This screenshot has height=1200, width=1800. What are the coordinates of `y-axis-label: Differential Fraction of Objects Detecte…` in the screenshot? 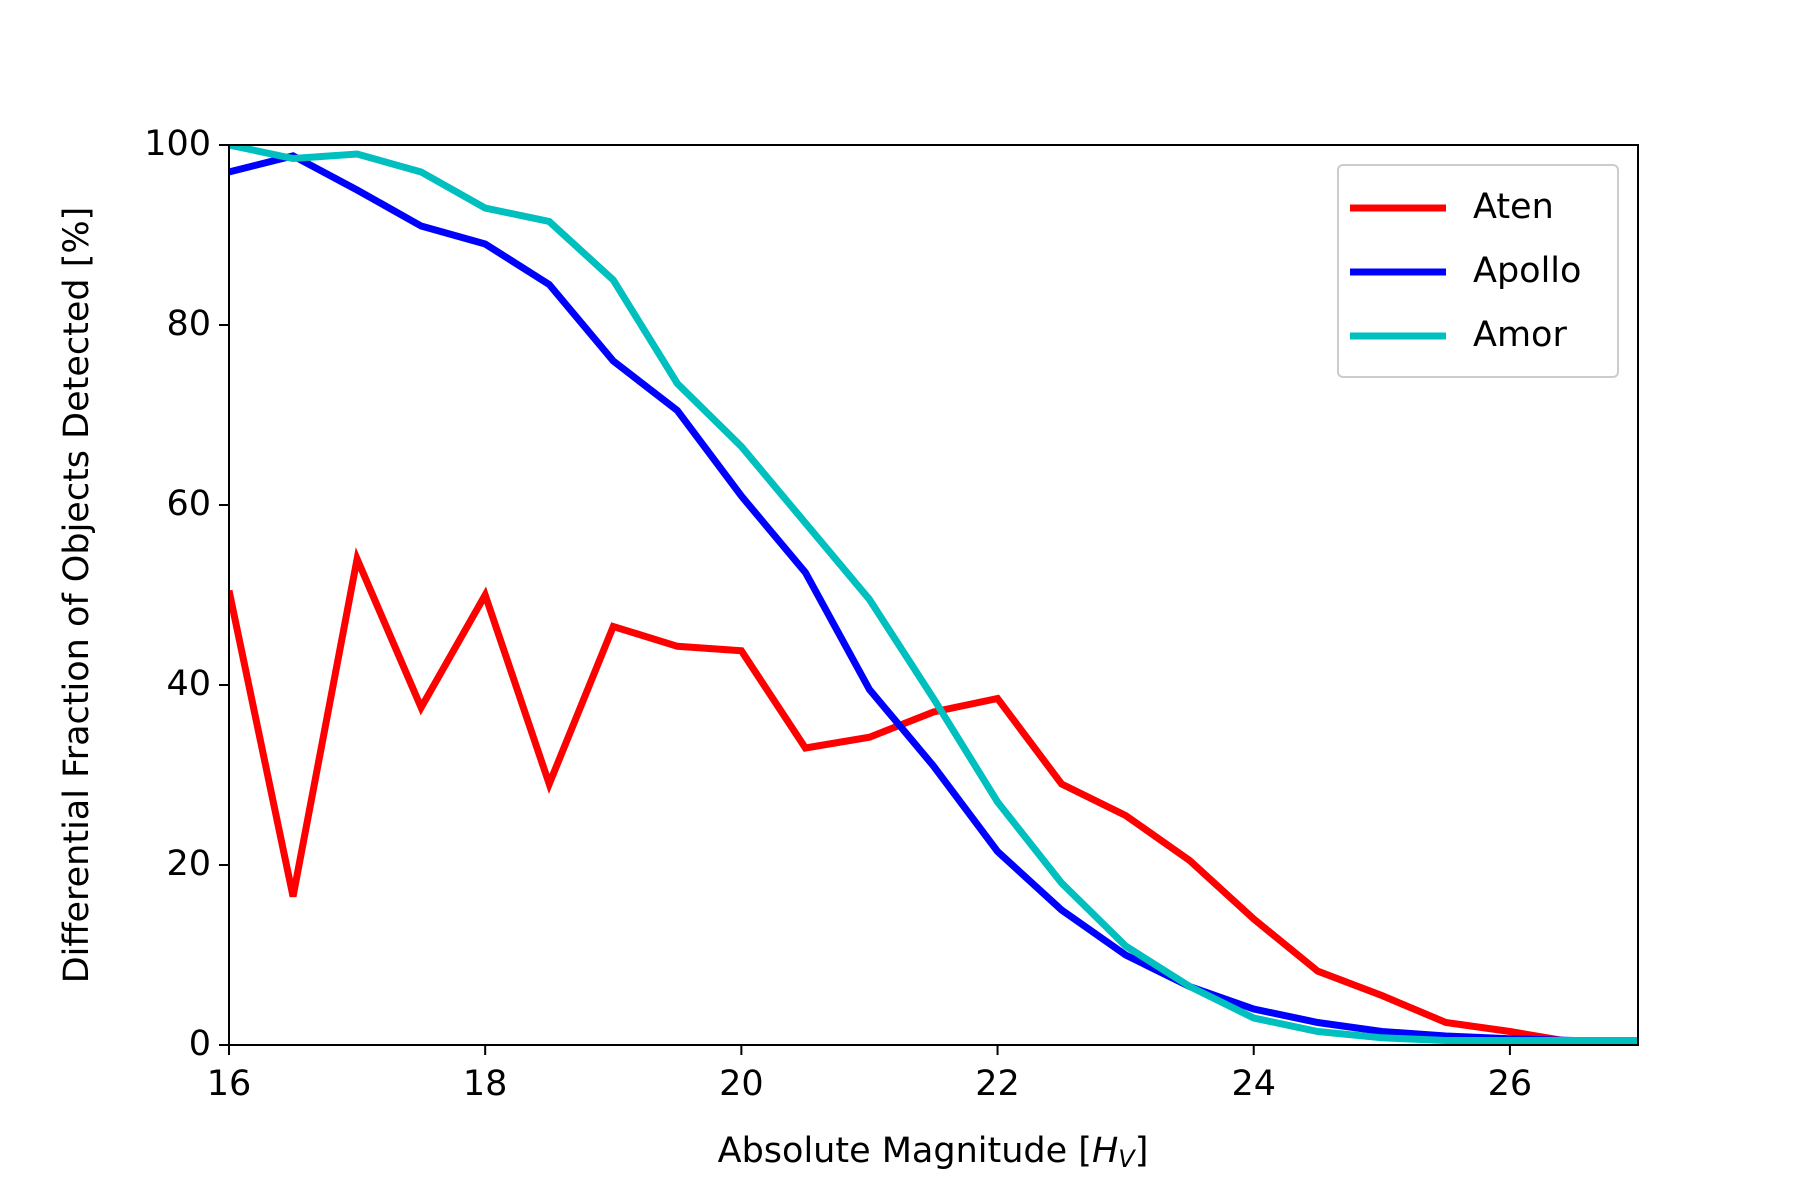 It's located at (77, 595).